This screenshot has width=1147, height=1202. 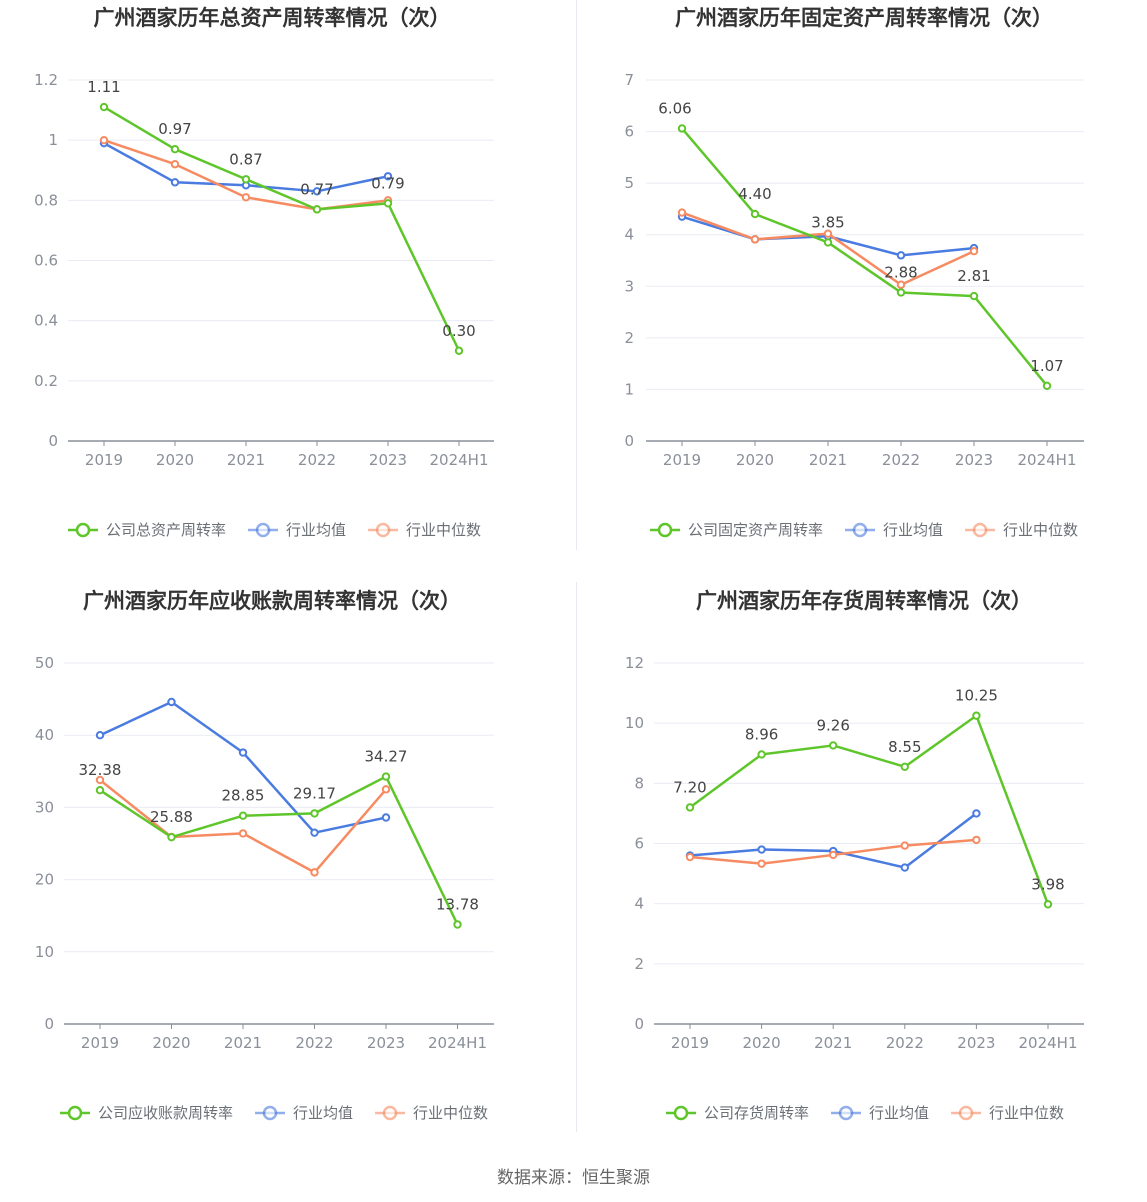 I want to click on data-label: 8.96, so click(x=761, y=734).